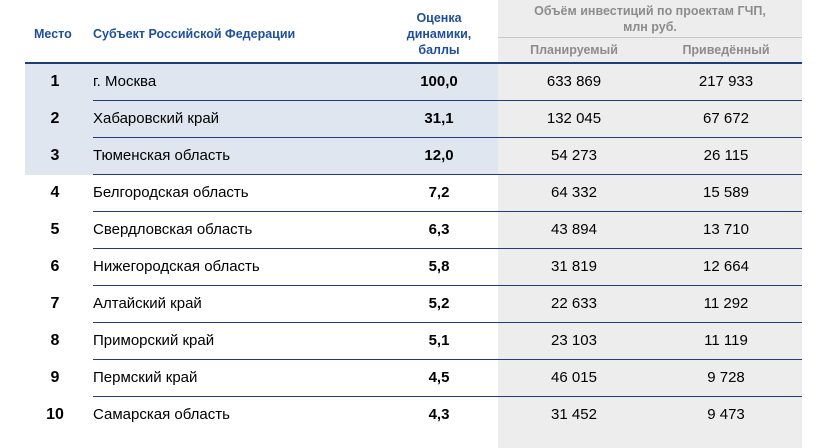  Describe the element at coordinates (726, 414) in the screenshot. I see `row-actual: 9 473` at that location.